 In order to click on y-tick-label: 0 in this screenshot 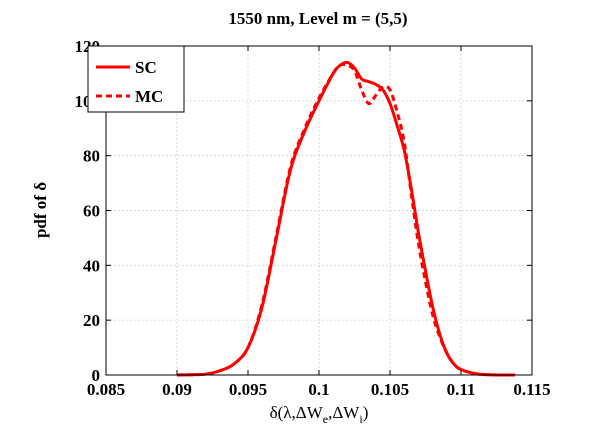, I will do `click(96, 375)`.